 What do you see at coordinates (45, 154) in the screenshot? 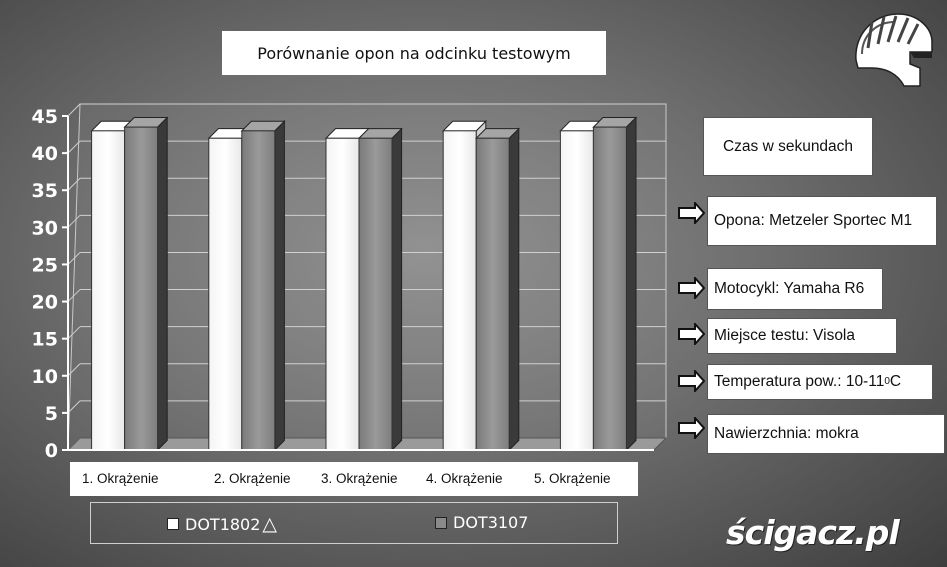
I see `y-tick-label: 40` at bounding box center [45, 154].